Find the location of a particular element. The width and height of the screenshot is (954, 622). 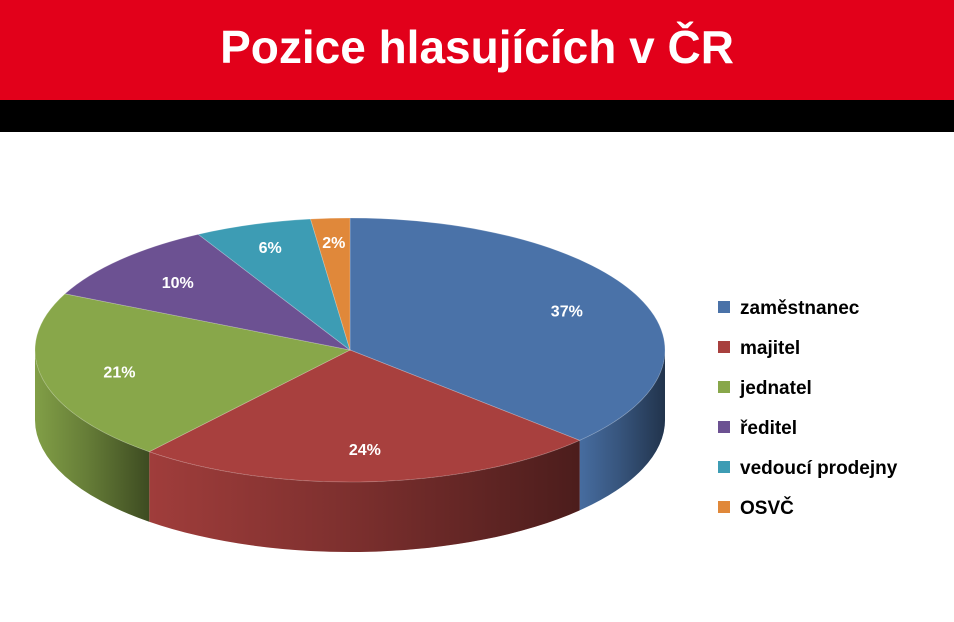

header-divider-band is located at coordinates (477, 116).